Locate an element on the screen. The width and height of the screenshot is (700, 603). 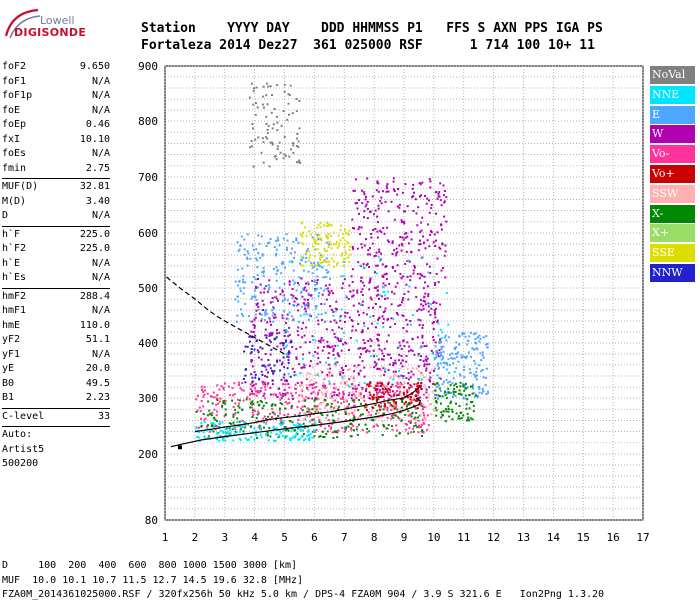
auto-scaling-line: 500200 is located at coordinates (20, 463).